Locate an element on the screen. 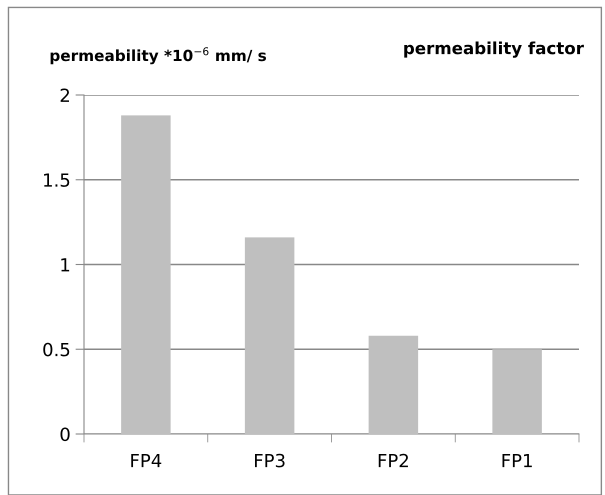 This screenshot has width=605, height=495. chart-title: permeability factor is located at coordinates (494, 49).